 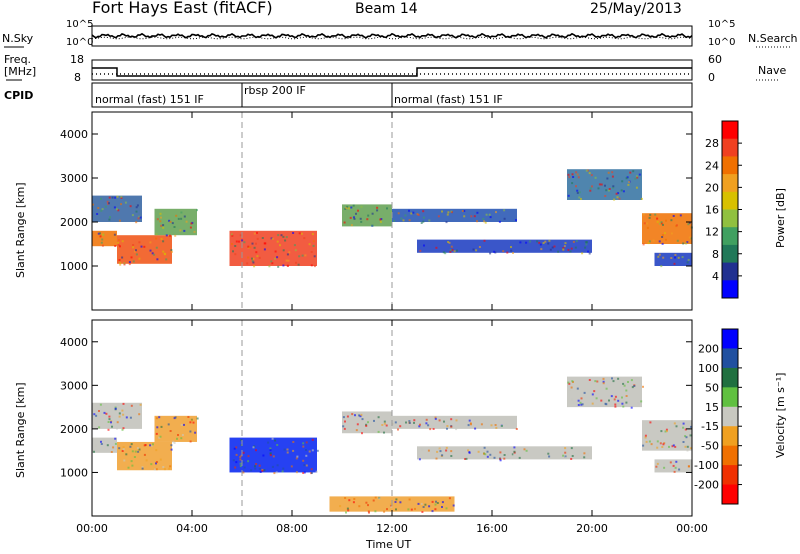 What do you see at coordinates (780, 415) in the screenshot?
I see `velocity-colorbar-label: Velocity [m s⁻¹]` at bounding box center [780, 415].